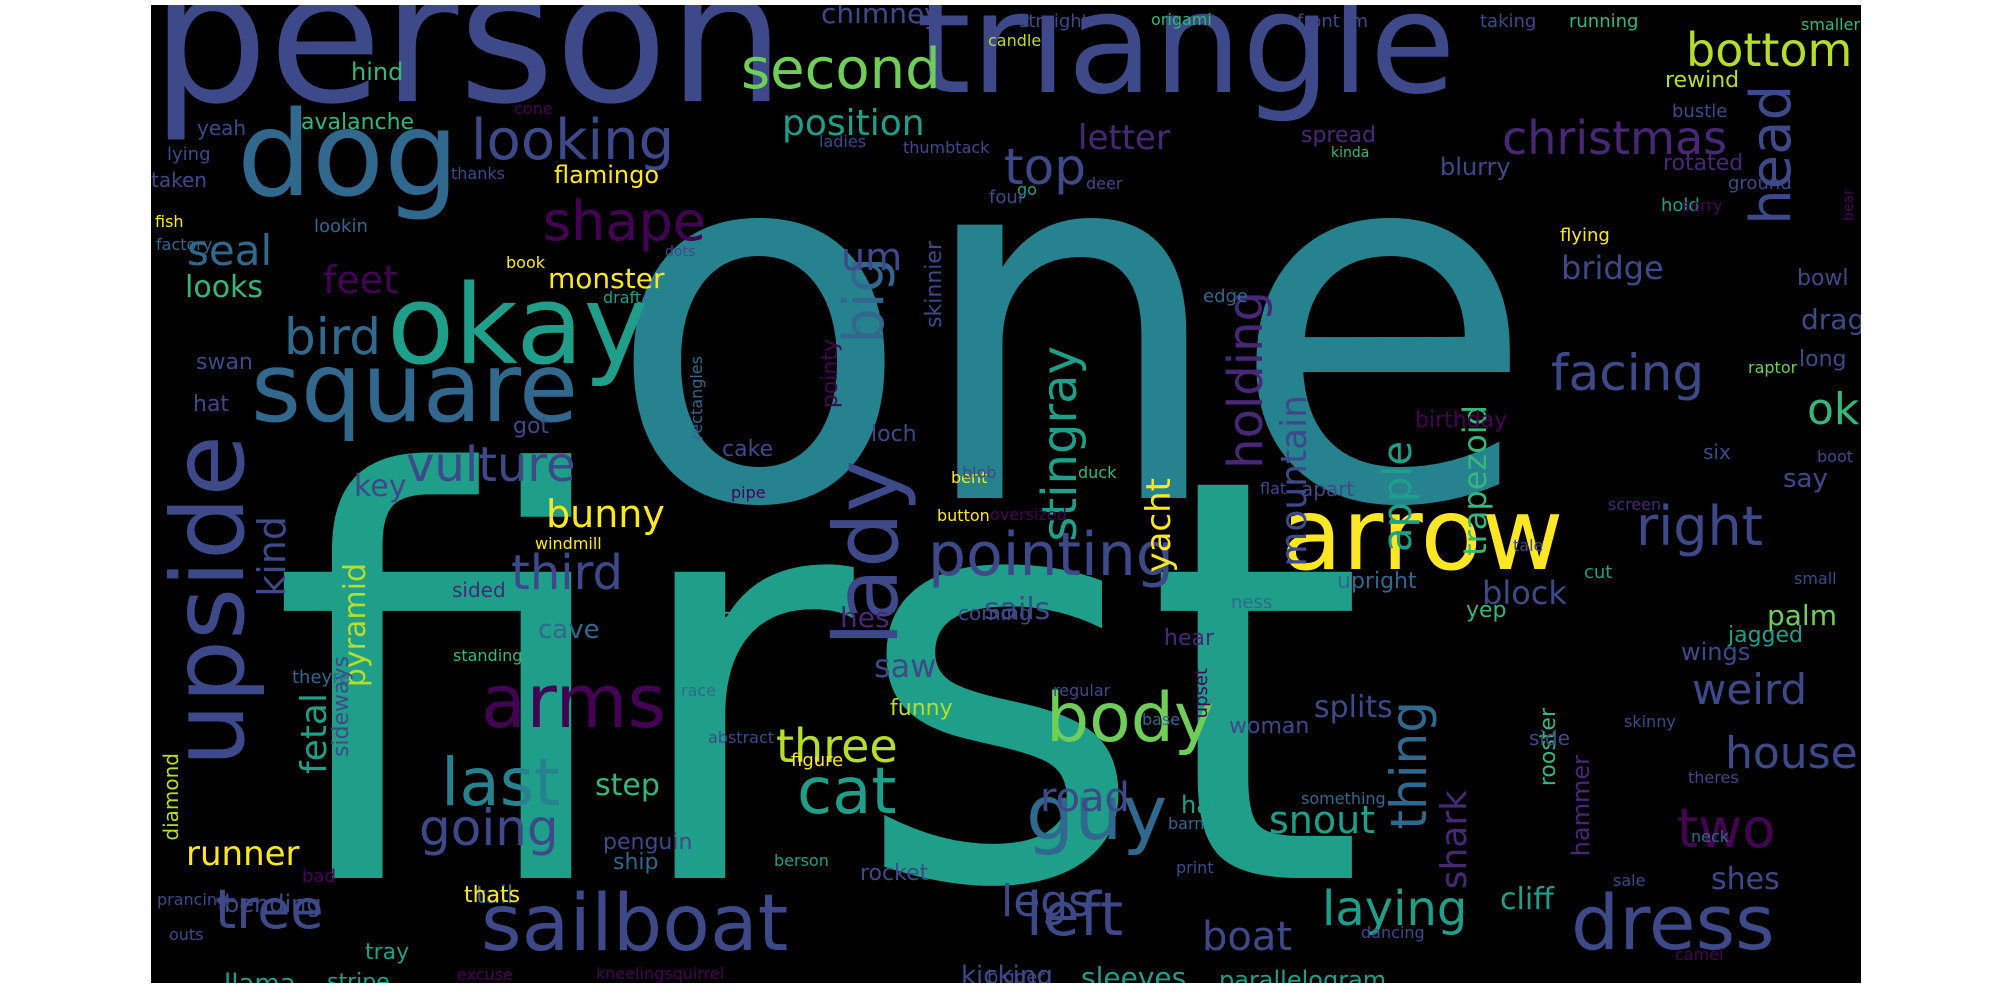 This screenshot has height=1000, width=2000. Describe the element at coordinates (488, 655) in the screenshot. I see `word-standing: standing` at that location.